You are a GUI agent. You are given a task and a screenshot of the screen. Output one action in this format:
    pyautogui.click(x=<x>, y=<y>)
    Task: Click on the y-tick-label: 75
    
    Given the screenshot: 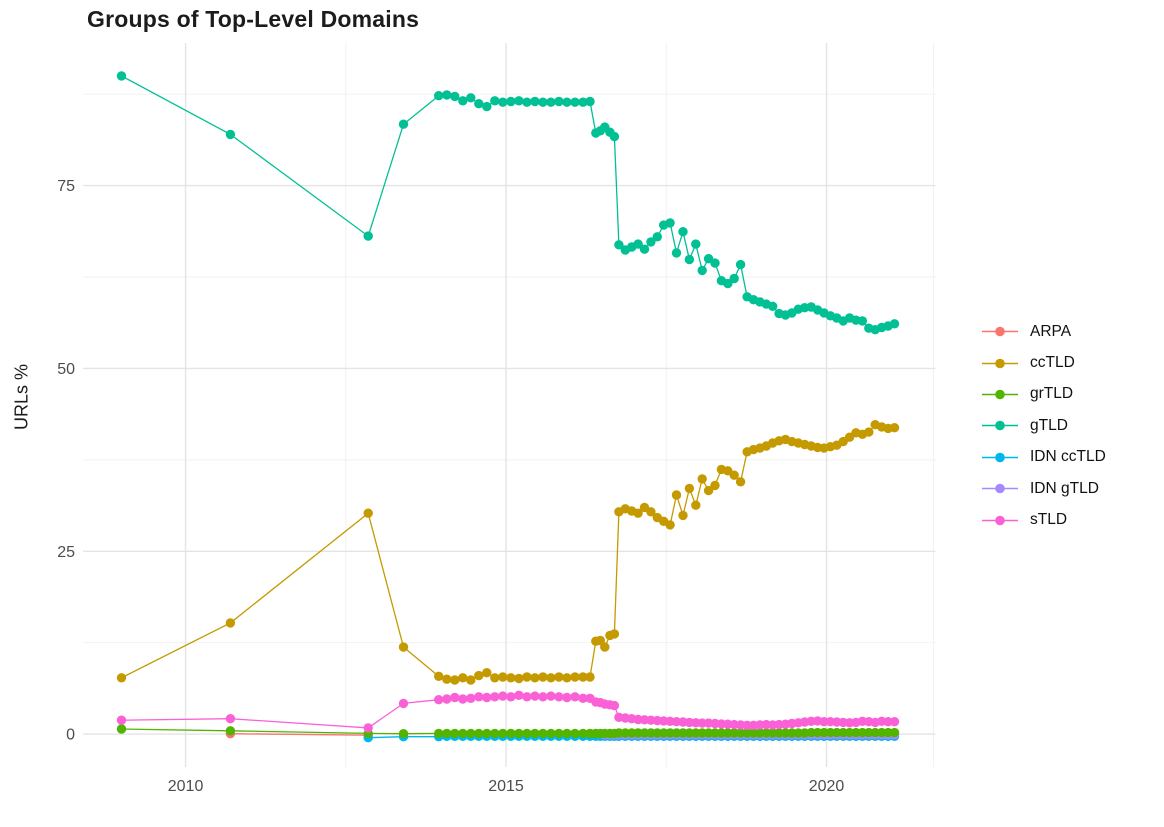 What is the action you would take?
    pyautogui.click(x=66, y=186)
    